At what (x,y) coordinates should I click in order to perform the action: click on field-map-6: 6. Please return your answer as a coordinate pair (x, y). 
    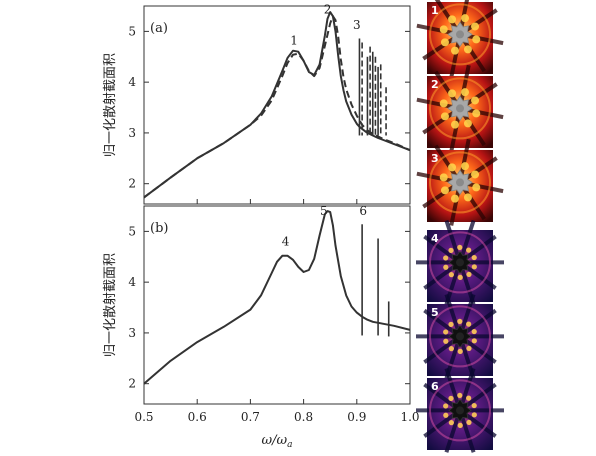
    Looking at the image, I should click on (460, 410).